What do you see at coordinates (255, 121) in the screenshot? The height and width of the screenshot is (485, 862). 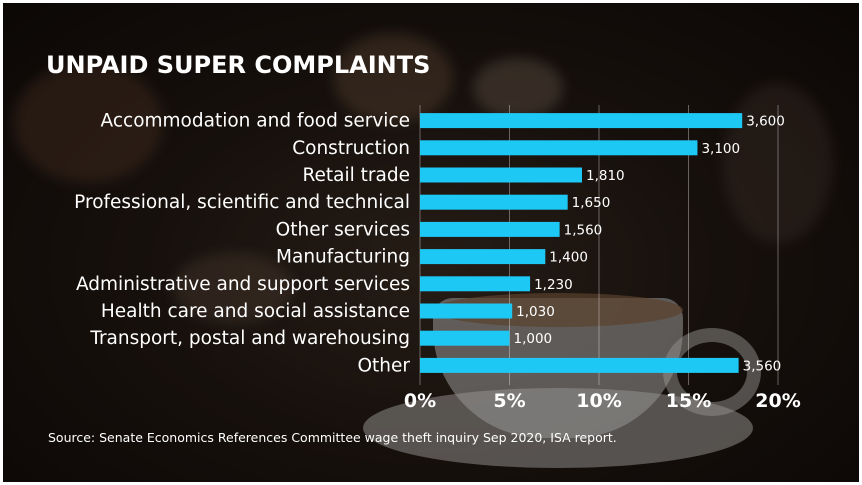 I see `category-label: Accommodation and food service` at bounding box center [255, 121].